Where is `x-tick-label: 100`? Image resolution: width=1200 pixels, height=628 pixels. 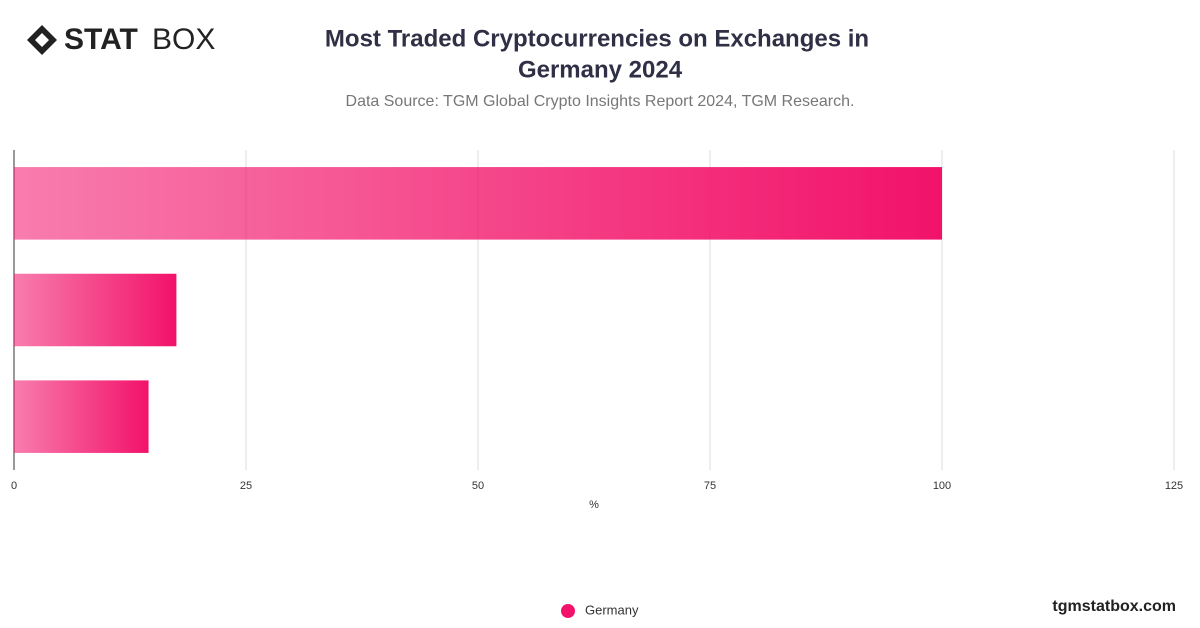 x-tick-label: 100 is located at coordinates (942, 486).